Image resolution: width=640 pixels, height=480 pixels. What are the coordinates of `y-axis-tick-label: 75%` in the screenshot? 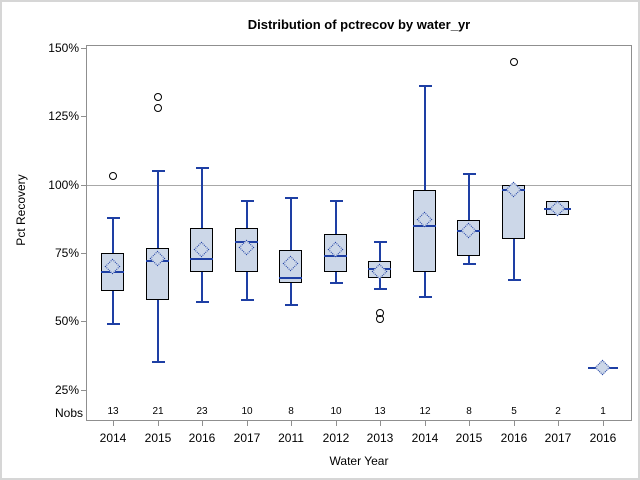 It's located at (66, 253).